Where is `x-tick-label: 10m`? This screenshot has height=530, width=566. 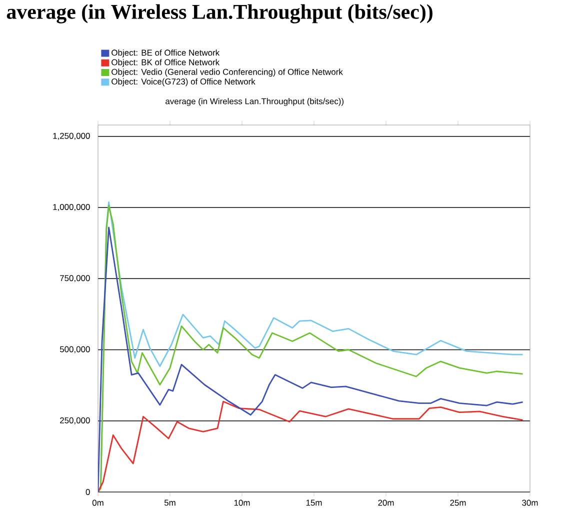
x-tick-label: 10m is located at coordinates (242, 503).